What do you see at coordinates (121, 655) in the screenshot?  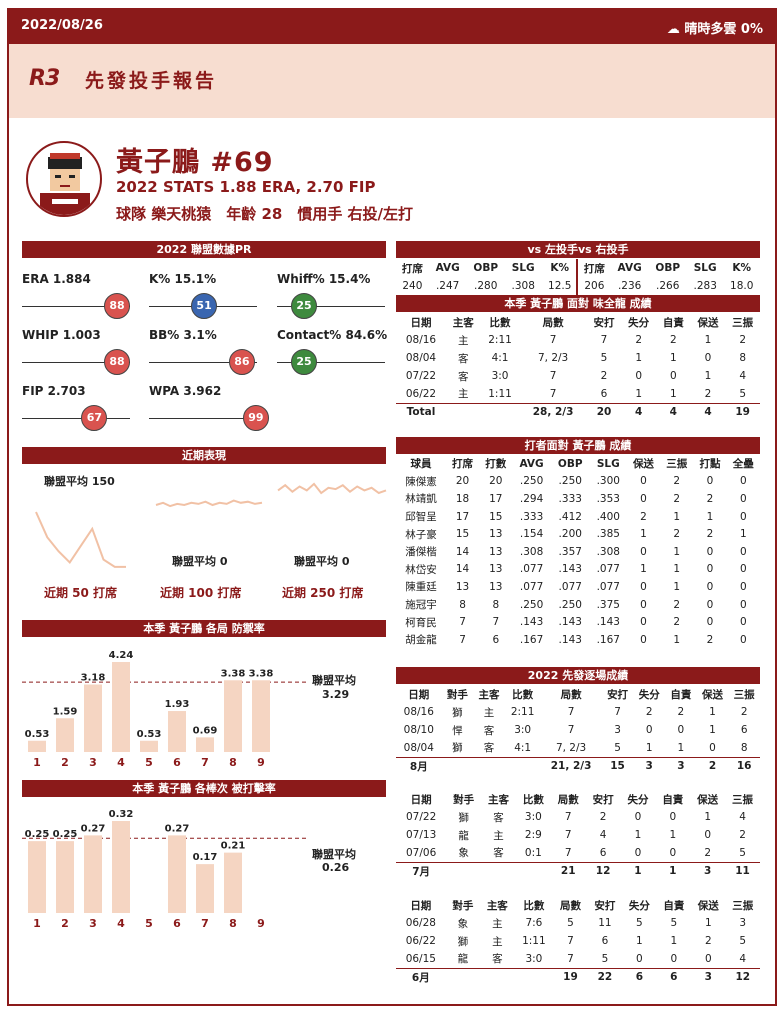 I see `bar-label: 4.24` at bounding box center [121, 655].